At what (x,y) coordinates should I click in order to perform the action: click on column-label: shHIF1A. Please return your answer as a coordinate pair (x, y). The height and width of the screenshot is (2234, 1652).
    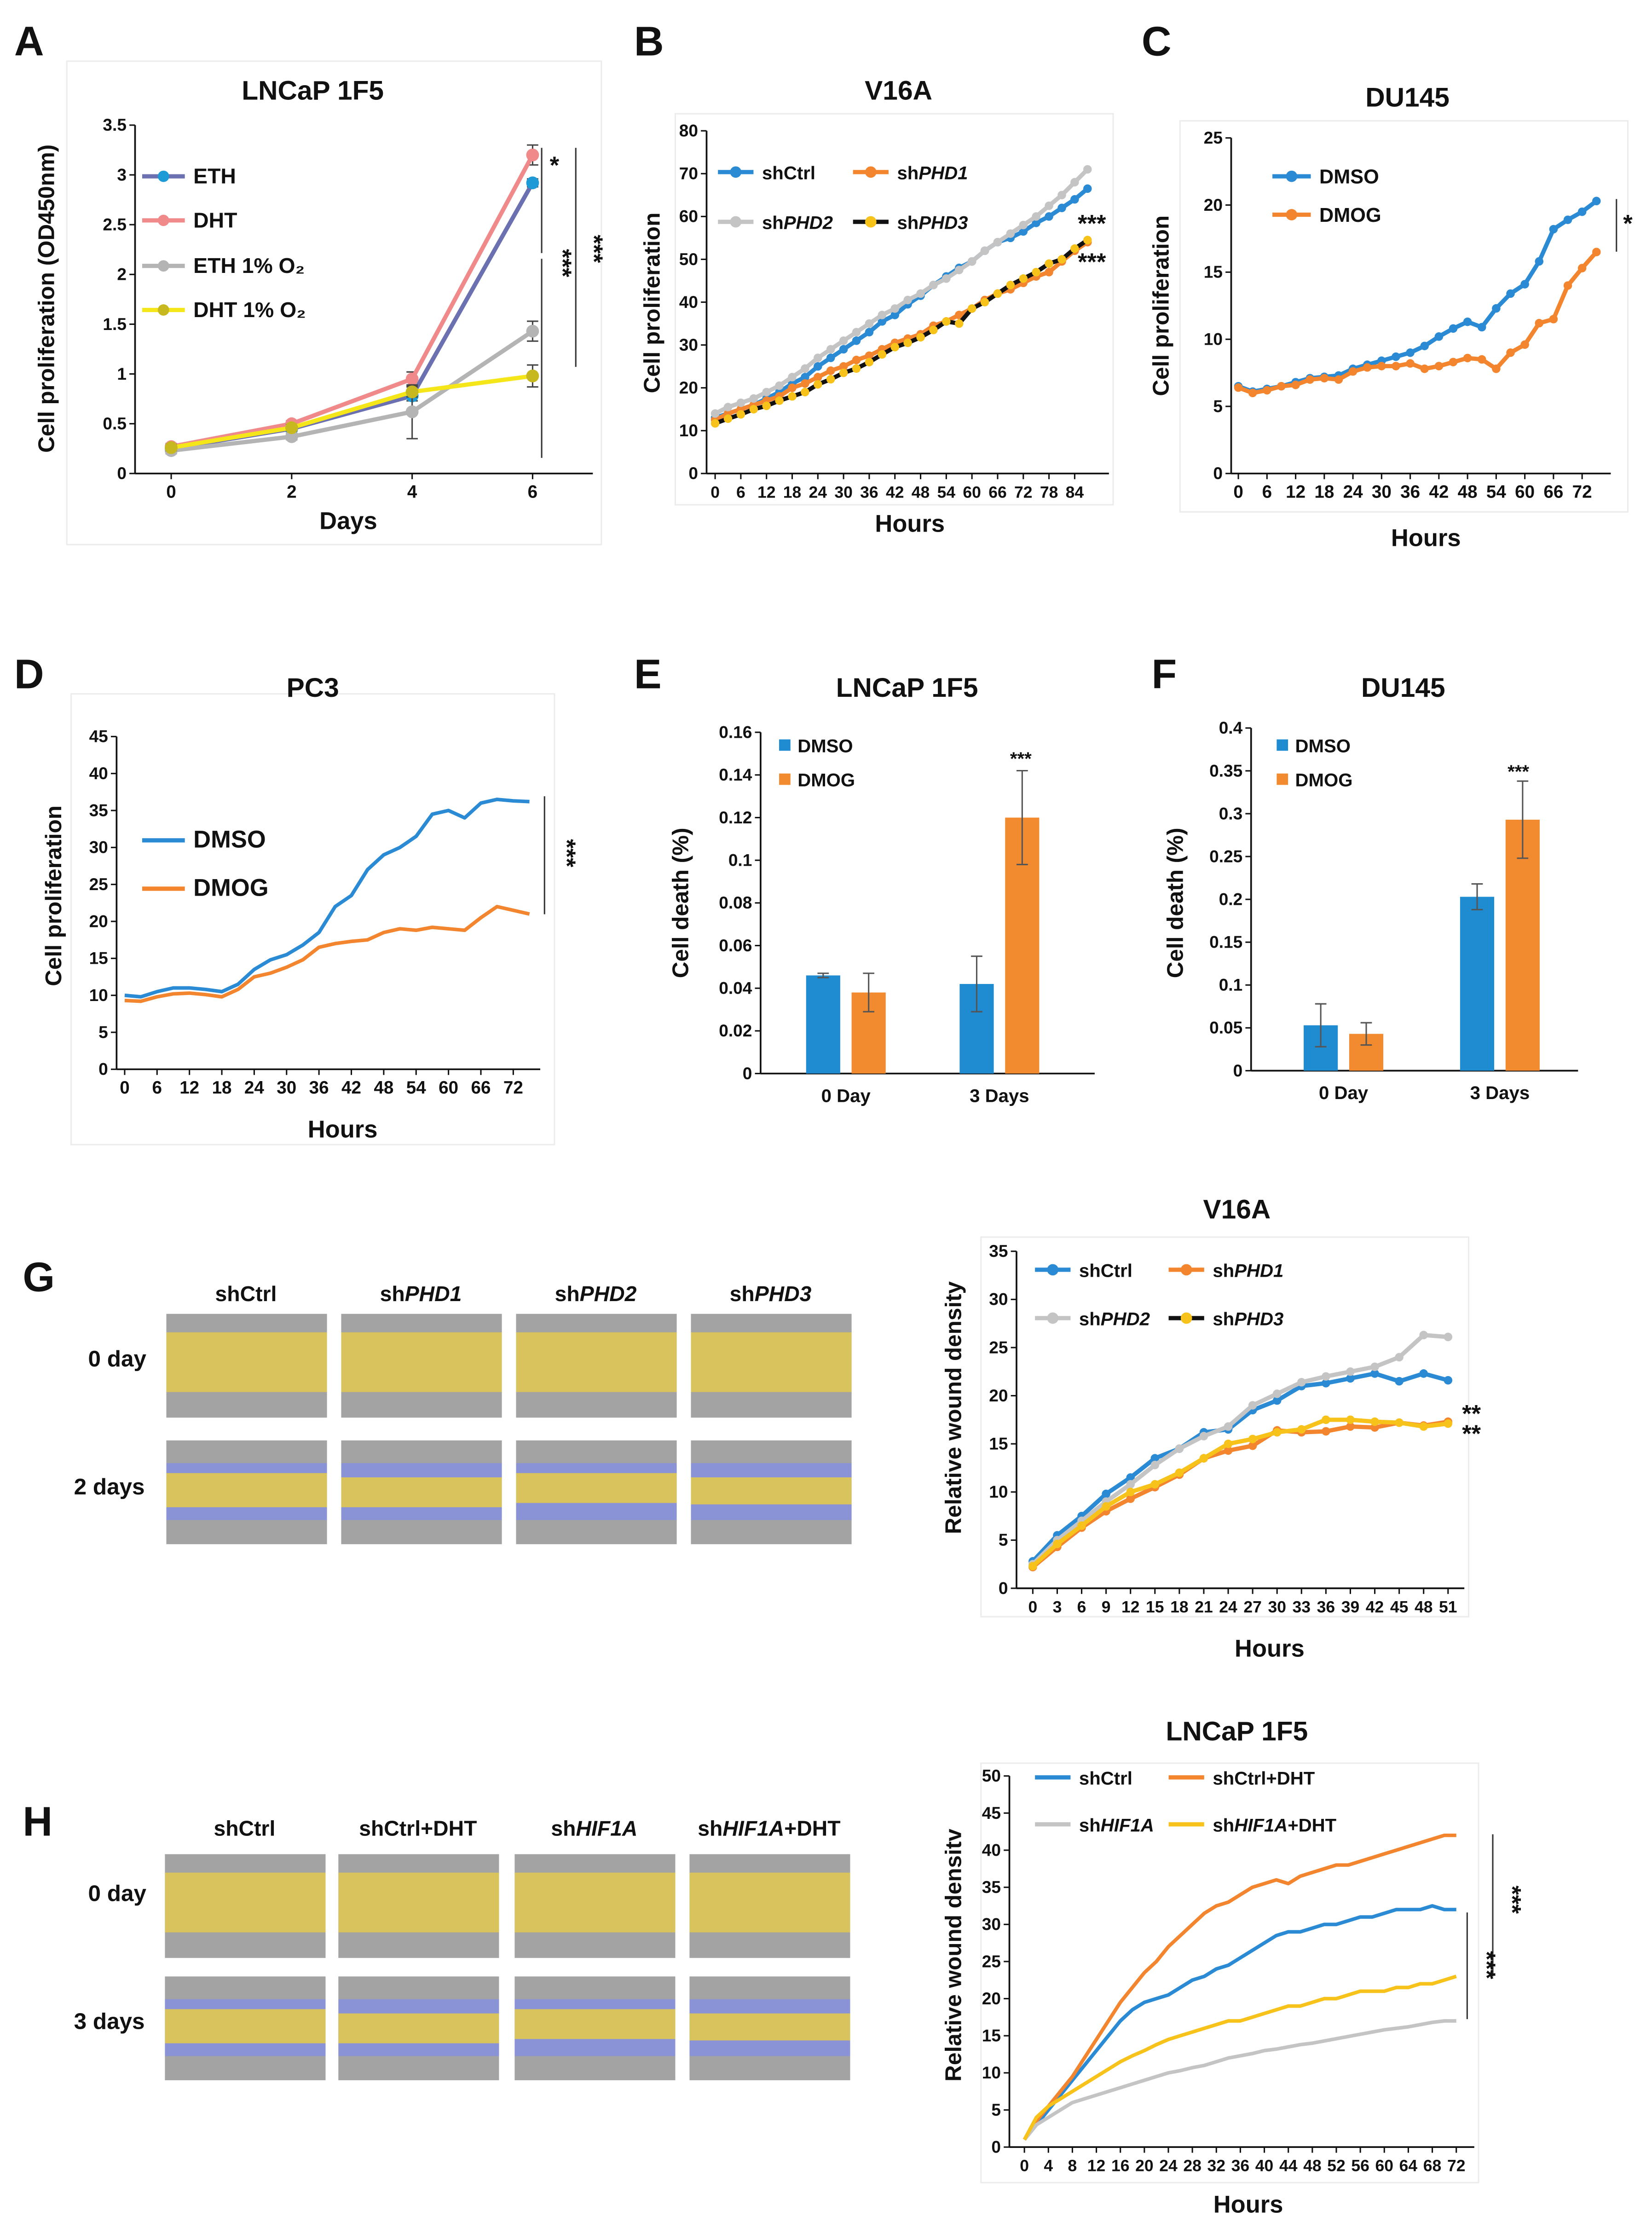
    Looking at the image, I should click on (594, 1829).